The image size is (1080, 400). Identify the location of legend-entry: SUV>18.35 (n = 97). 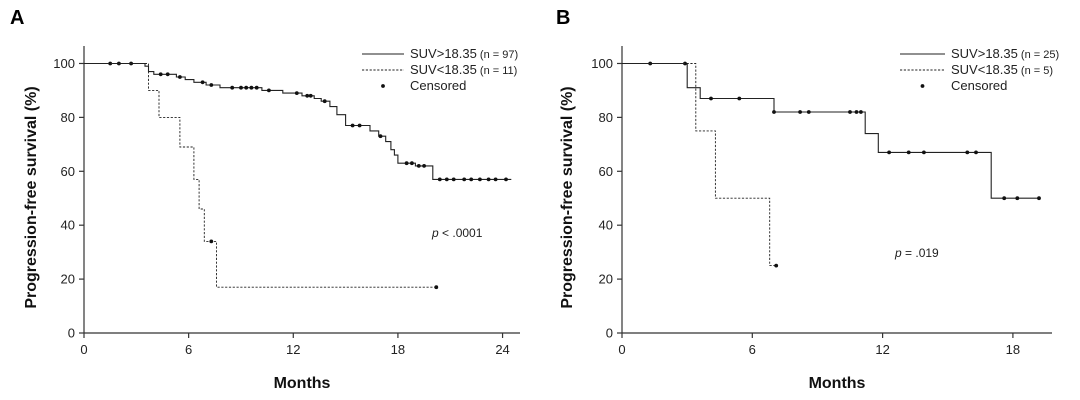
(464, 53).